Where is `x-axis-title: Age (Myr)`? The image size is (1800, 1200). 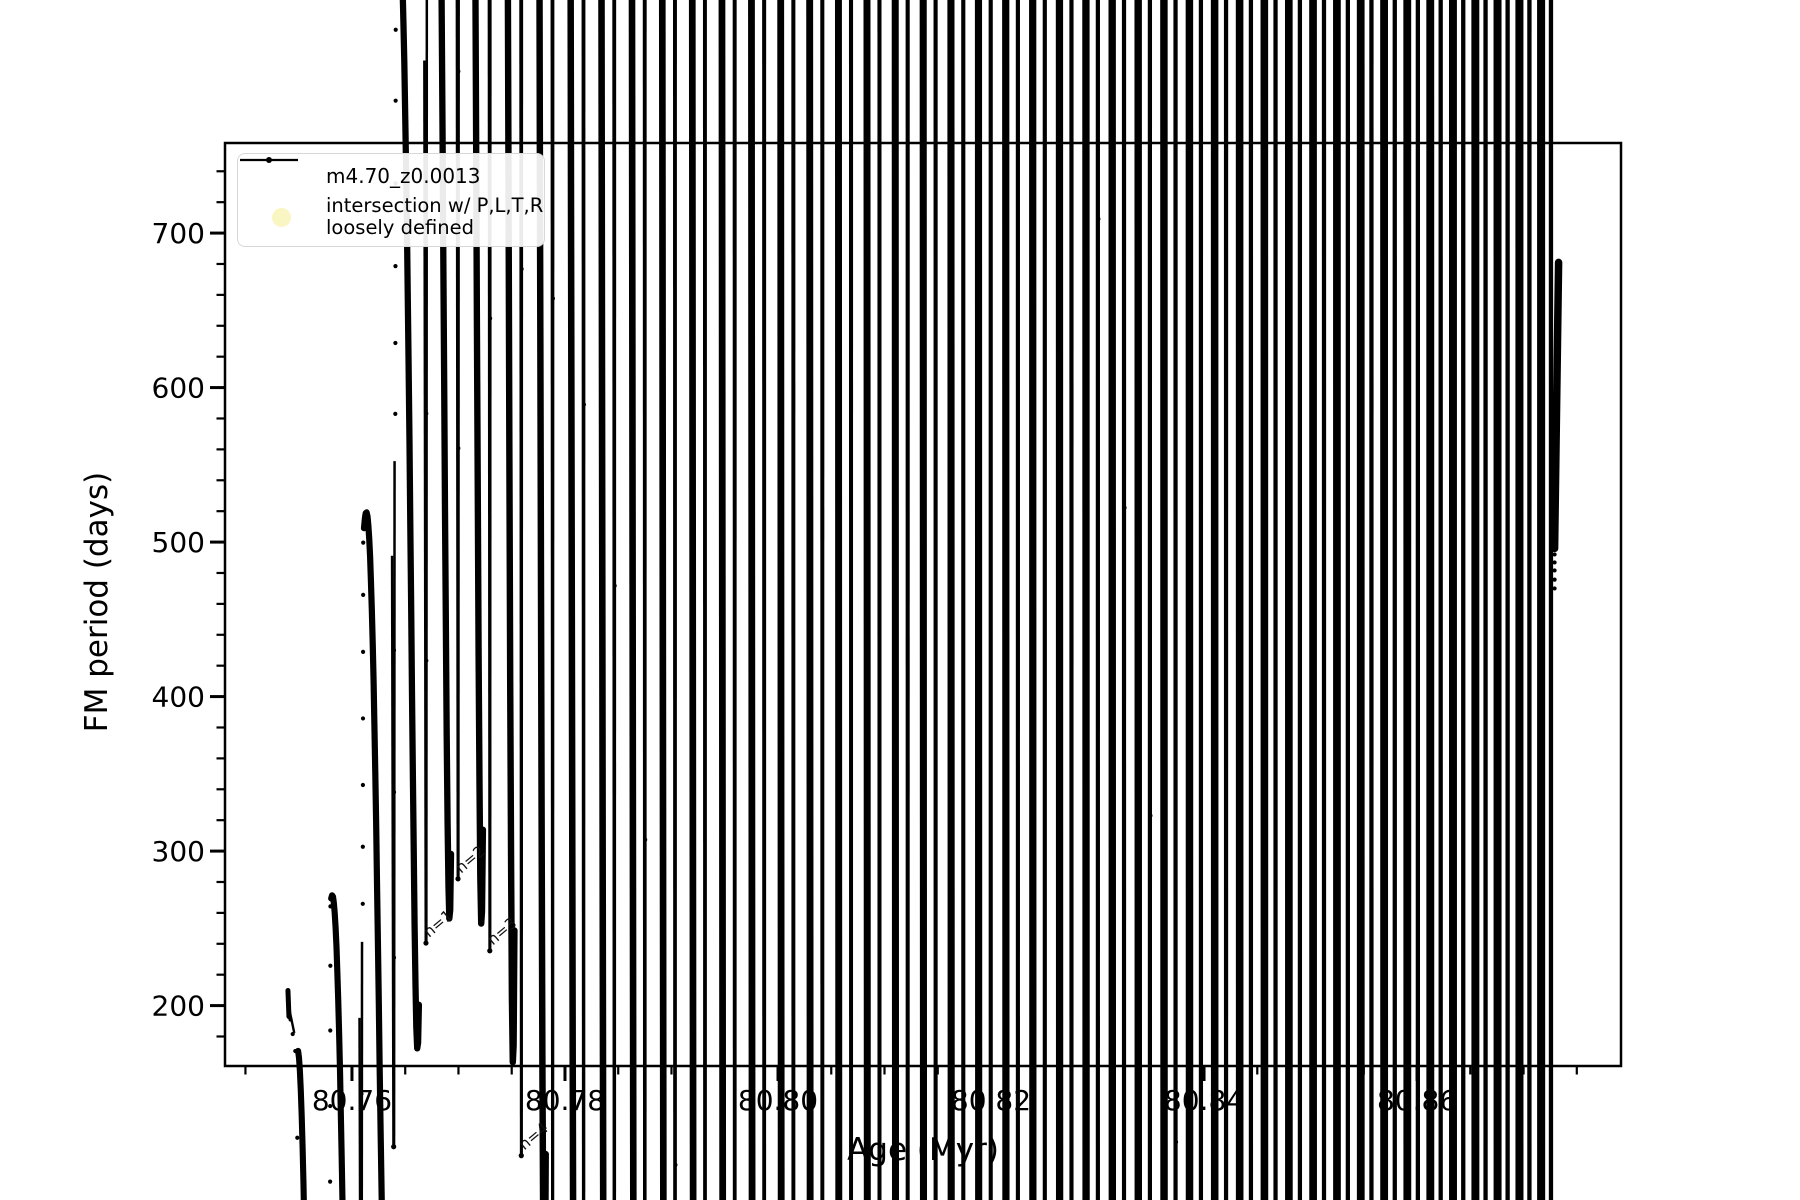 x-axis-title: Age (Myr) is located at coordinates (923, 1150).